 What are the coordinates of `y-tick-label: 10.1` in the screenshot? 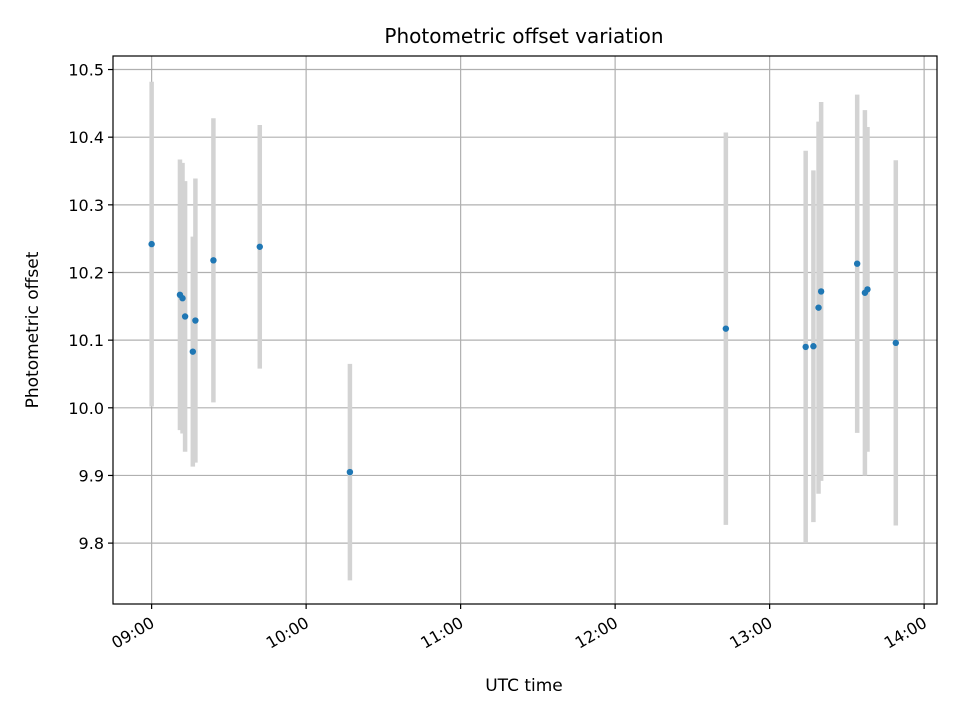 It's located at (86, 340).